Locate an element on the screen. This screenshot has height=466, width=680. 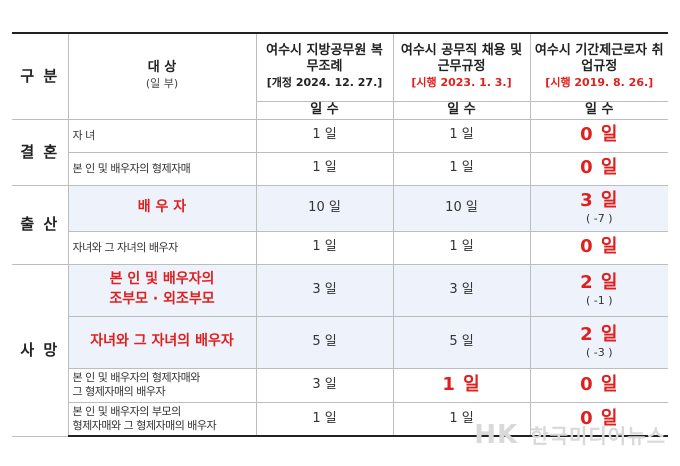
col2-days-header: 일 수 is located at coordinates (461, 110).